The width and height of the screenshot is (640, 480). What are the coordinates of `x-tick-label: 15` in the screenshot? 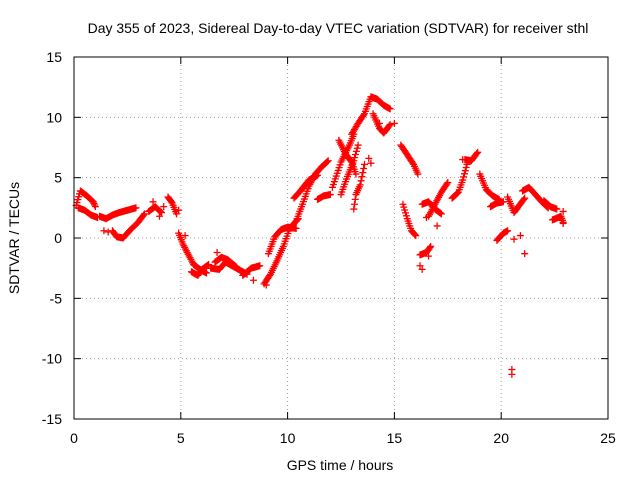 It's located at (395, 438).